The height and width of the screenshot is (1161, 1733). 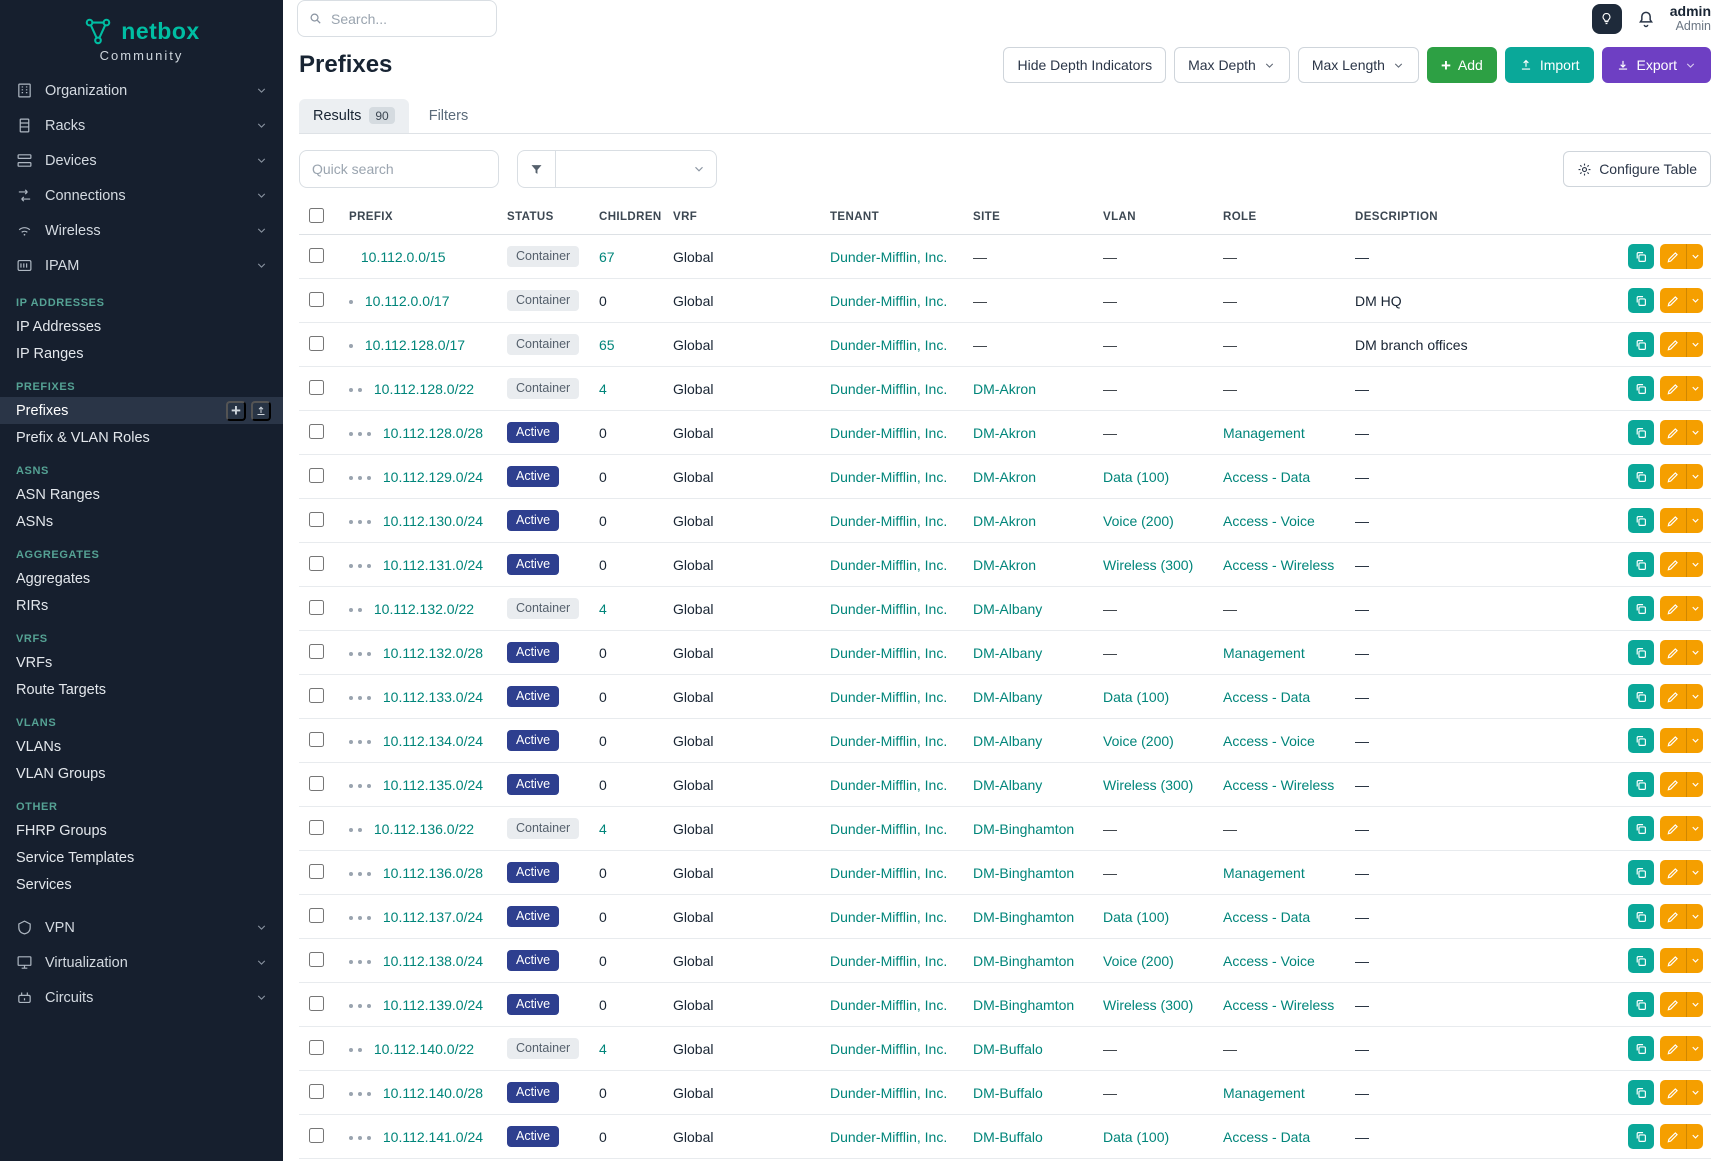 What do you see at coordinates (141, 830) in the screenshot?
I see `sidebar-item-fhrp-groups: FHRP Groups` at bounding box center [141, 830].